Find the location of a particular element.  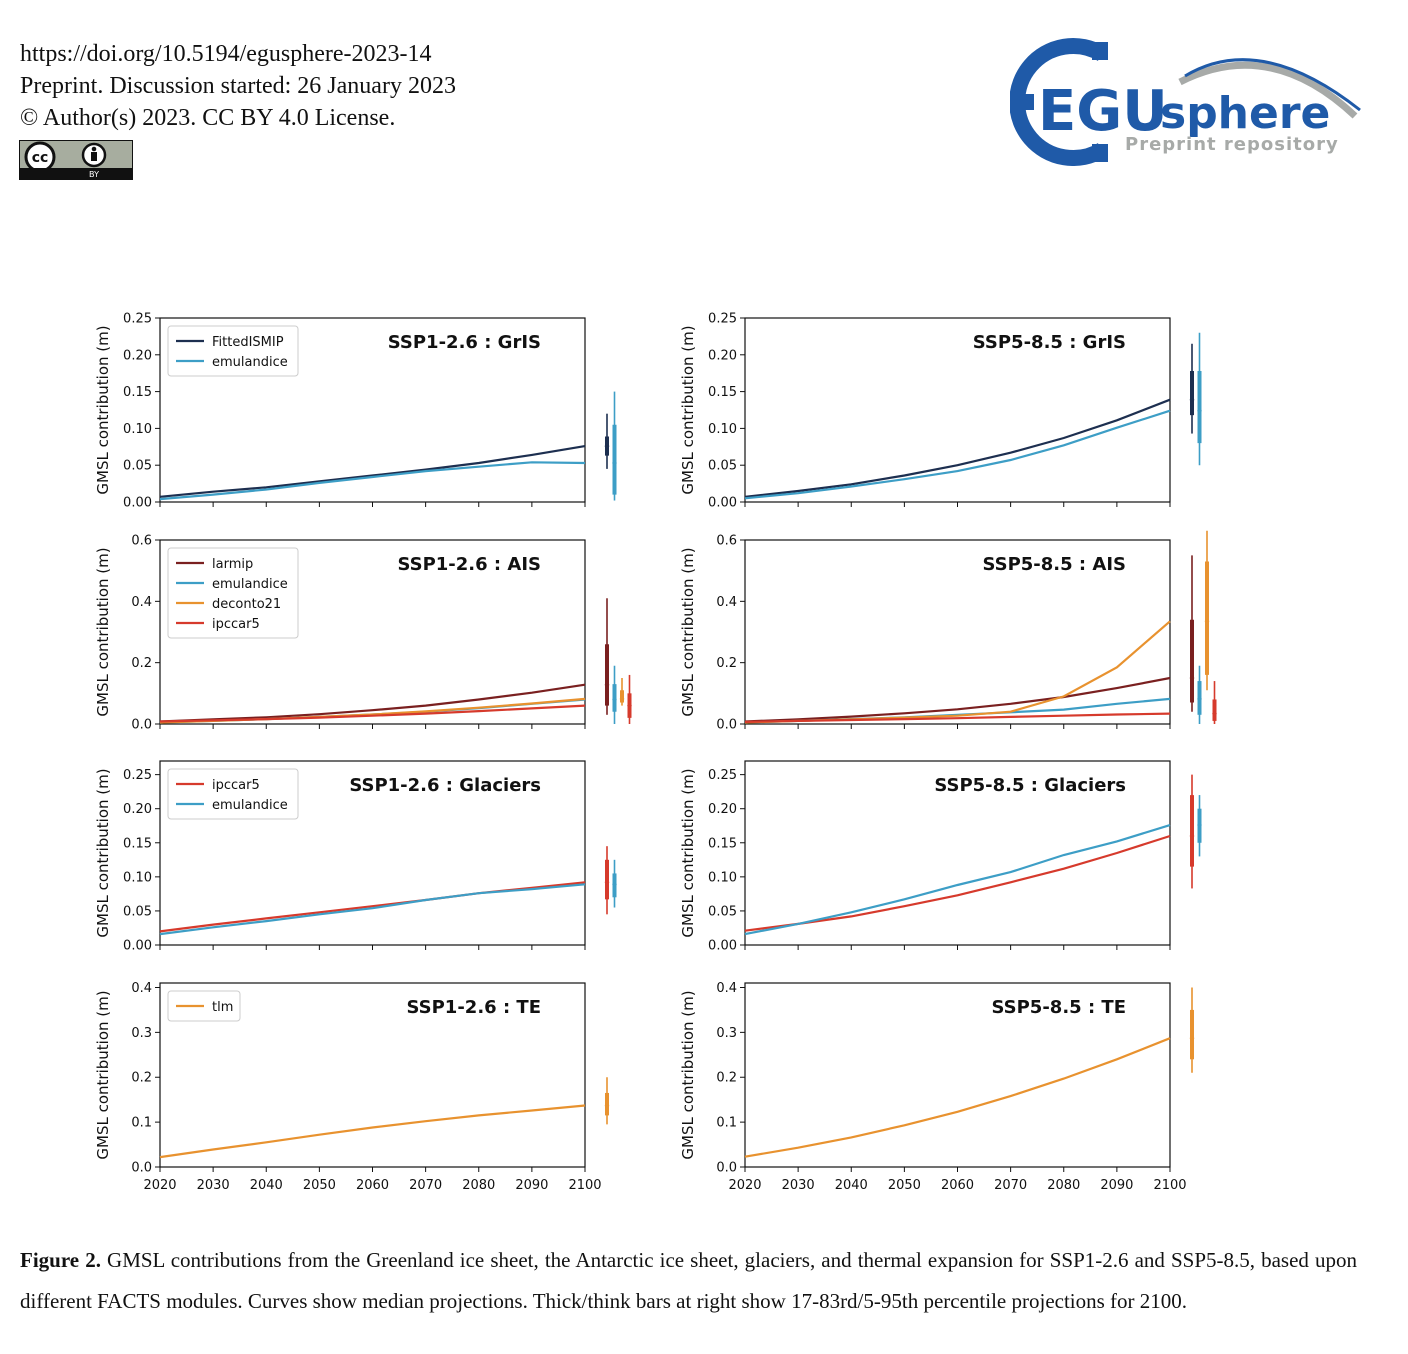

caption-label: Figure 2. is located at coordinates (60, 1260).